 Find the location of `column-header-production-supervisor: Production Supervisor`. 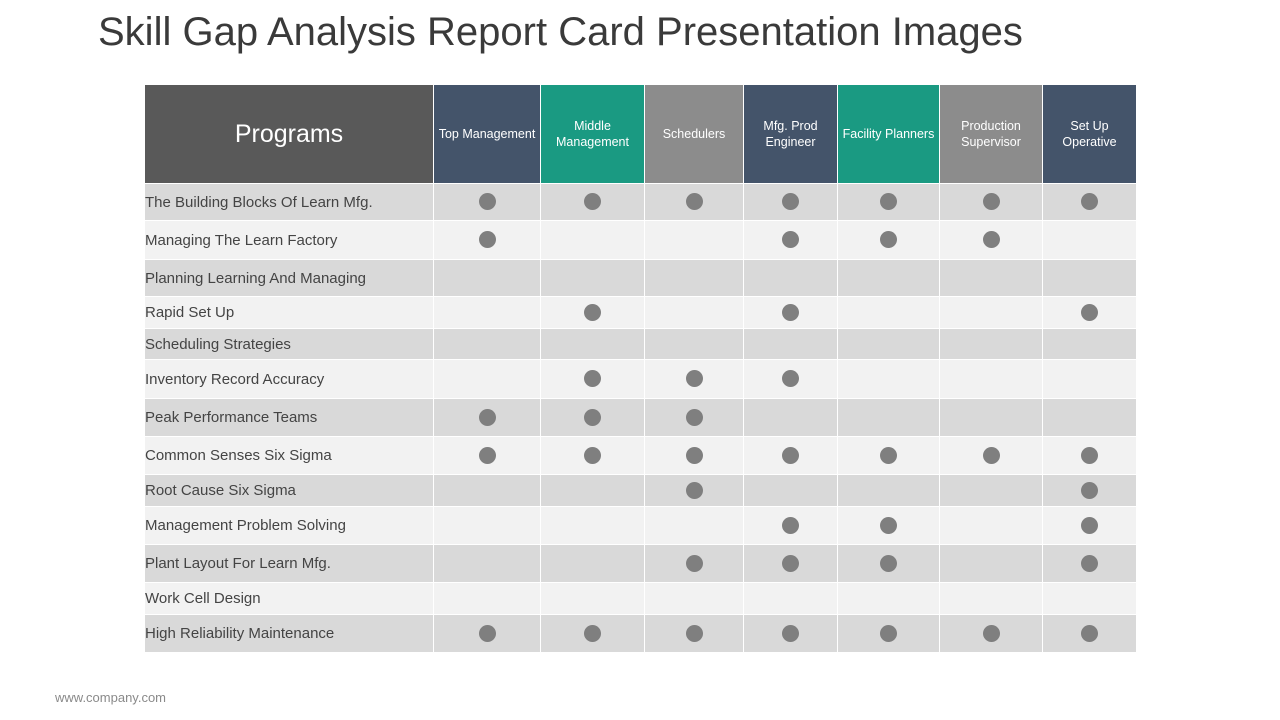

column-header-production-supervisor: Production Supervisor is located at coordinates (991, 134).